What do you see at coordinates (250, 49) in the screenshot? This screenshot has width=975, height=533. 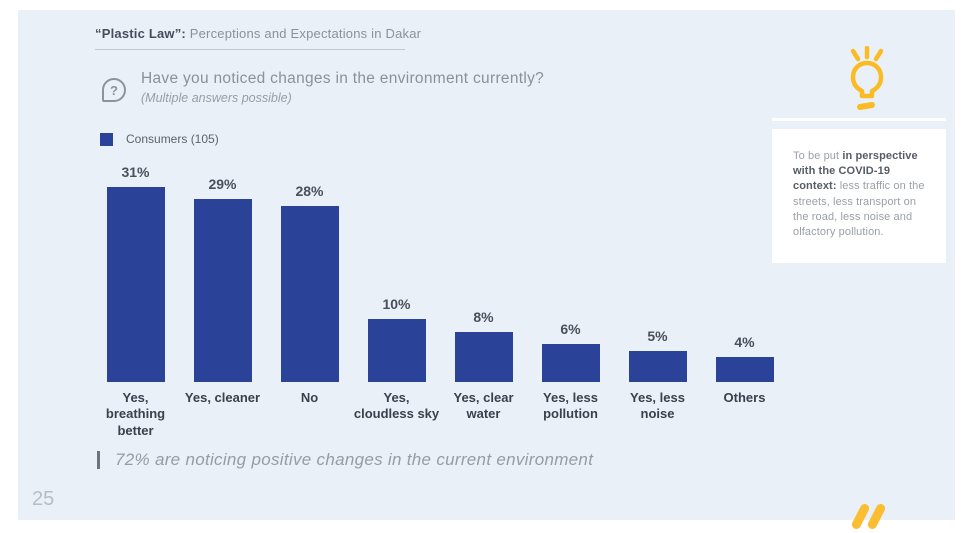 I see `header-divider` at bounding box center [250, 49].